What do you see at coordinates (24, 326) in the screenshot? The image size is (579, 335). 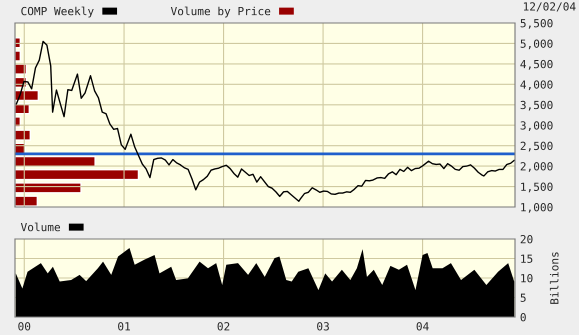 I see `x-tick-label: 00` at bounding box center [24, 326].